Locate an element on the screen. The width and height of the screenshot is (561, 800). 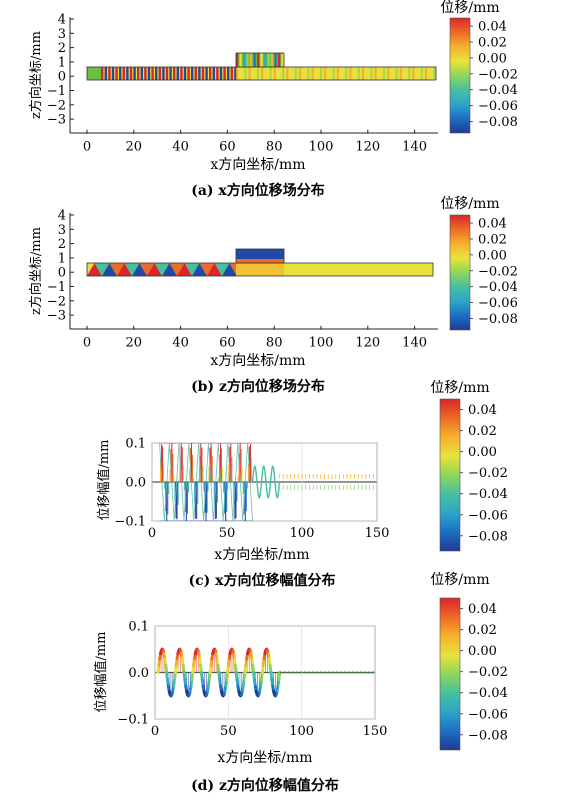
colorbar-tick-label: −0.04 is located at coordinates (498, 287).